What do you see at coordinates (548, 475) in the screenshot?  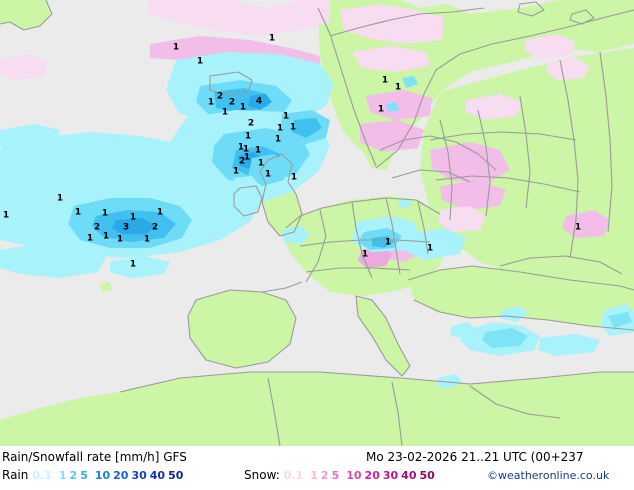 I see `copyright-notice: ©weatheronline.co.uk` at bounding box center [548, 475].